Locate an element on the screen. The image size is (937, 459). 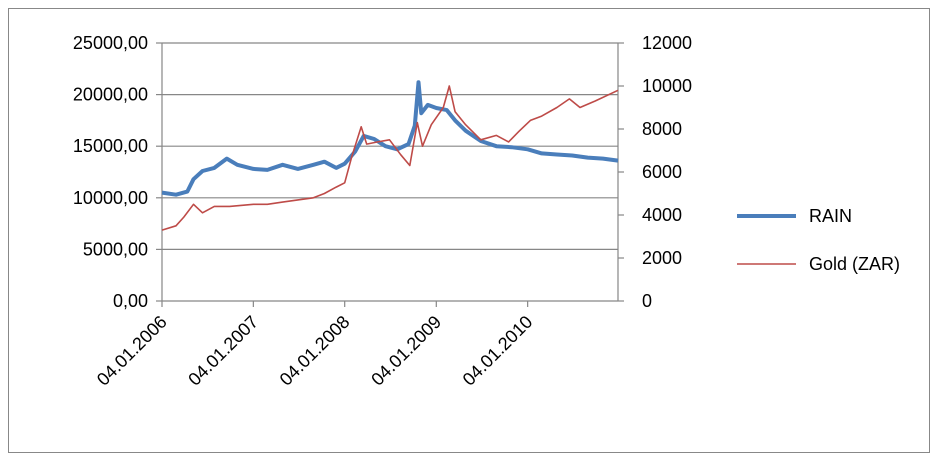
right-axis-tick-label: 8000 is located at coordinates (662, 129).